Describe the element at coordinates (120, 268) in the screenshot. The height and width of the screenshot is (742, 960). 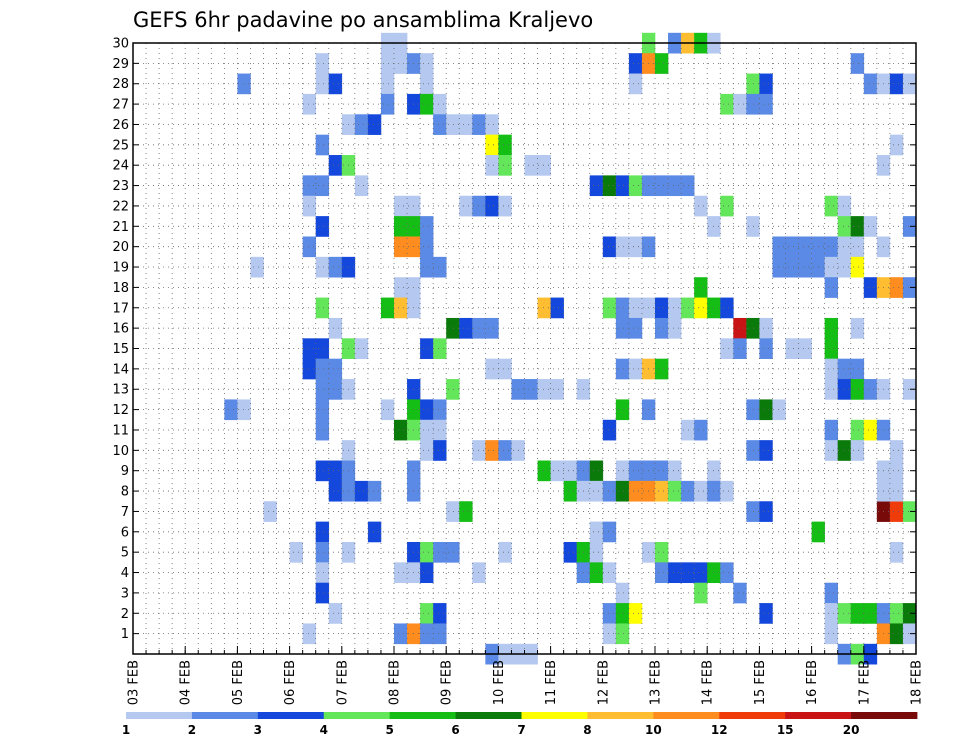
I see `y-tick-label: 19` at that location.